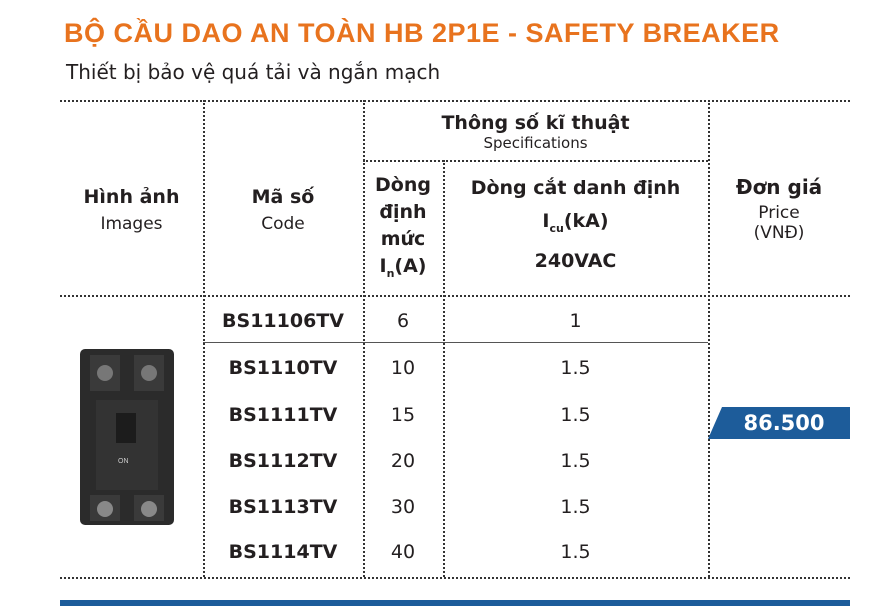 This screenshot has width=893, height=606. What do you see at coordinates (403, 212) in the screenshot?
I see `header-line: định` at bounding box center [403, 212].